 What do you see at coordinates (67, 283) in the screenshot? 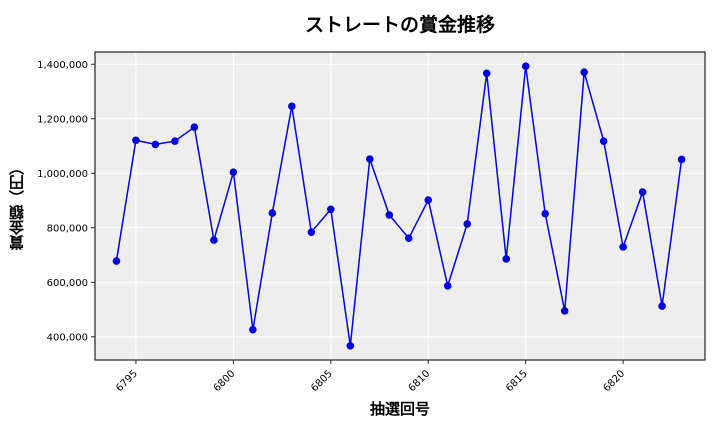
I see `y-tick-label: 600,000` at bounding box center [67, 283].